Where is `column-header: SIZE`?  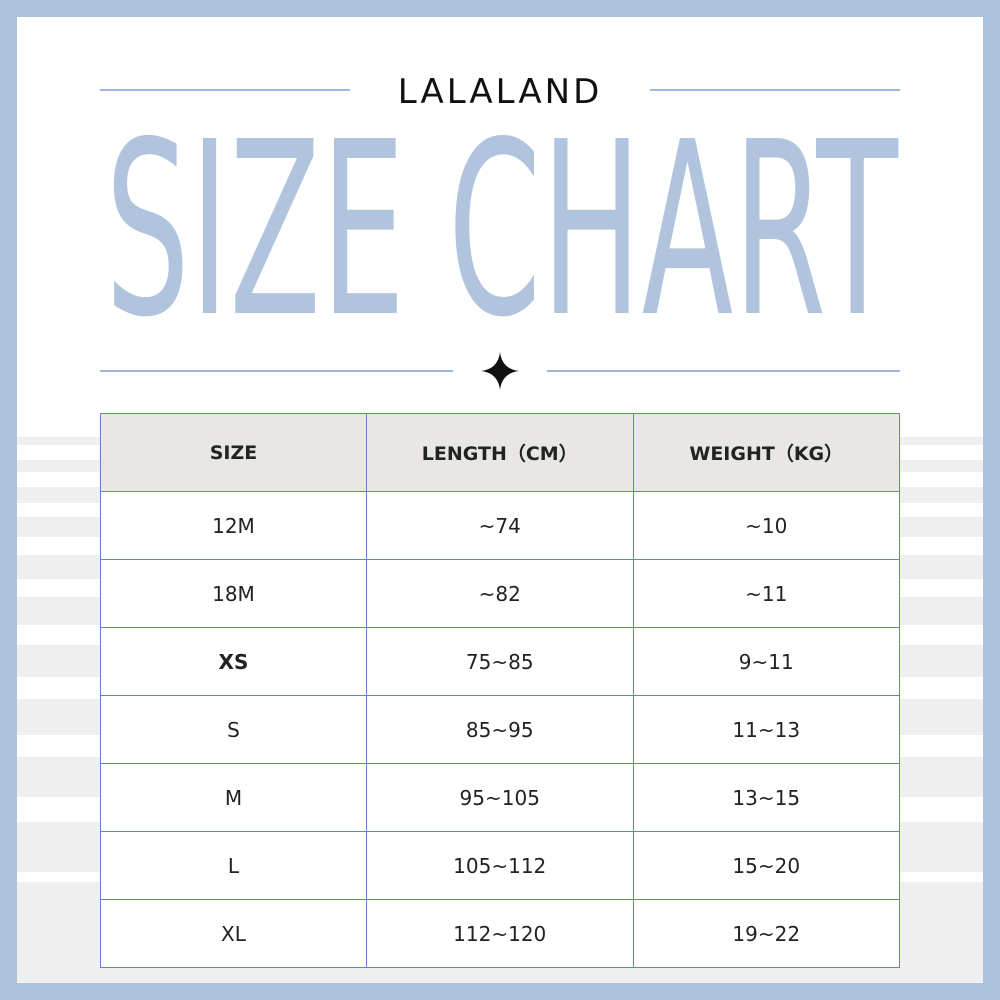 column-header: SIZE is located at coordinates (233, 452).